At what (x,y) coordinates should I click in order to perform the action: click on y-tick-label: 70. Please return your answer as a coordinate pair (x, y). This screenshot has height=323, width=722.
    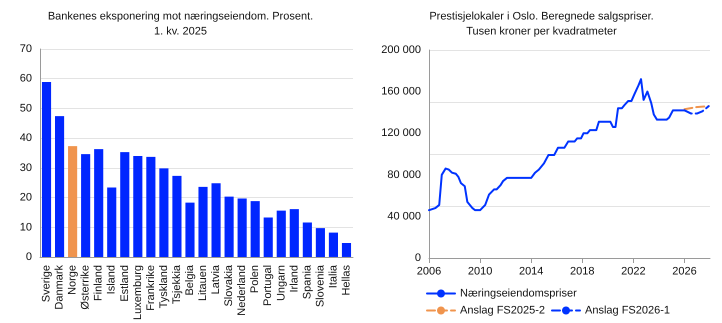
    Looking at the image, I should click on (26, 49).